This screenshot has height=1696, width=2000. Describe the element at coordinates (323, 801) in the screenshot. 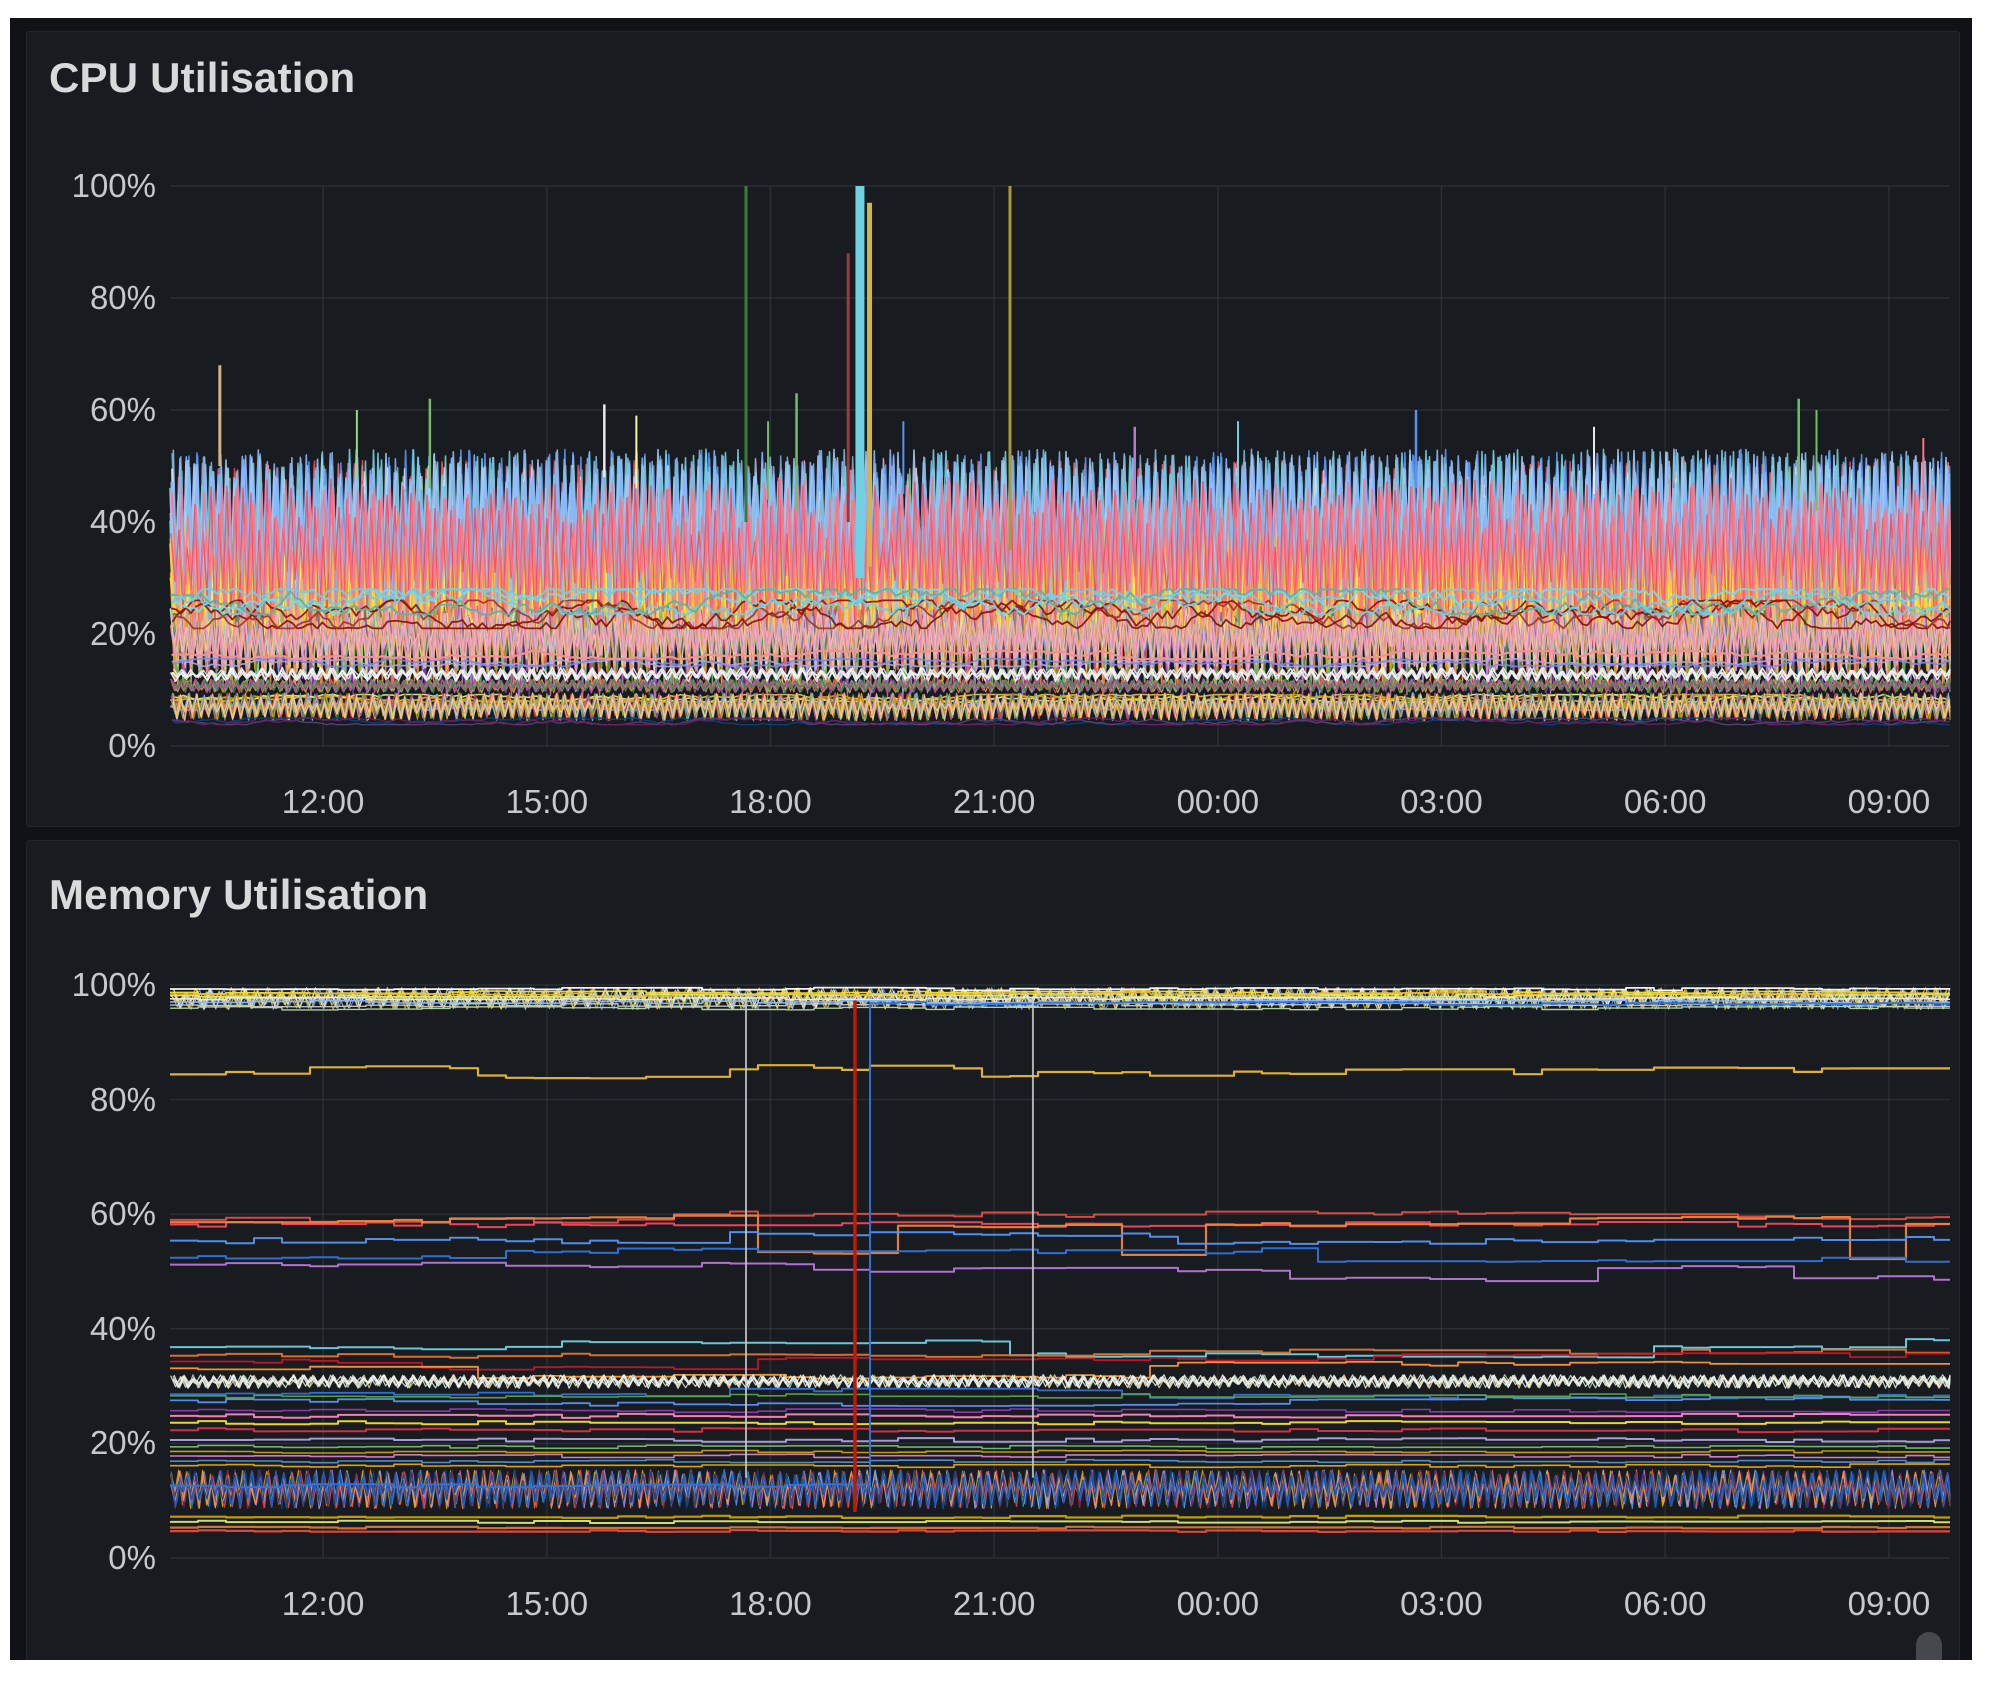

I see `cpu-x-tick-label: 12:00` at that location.